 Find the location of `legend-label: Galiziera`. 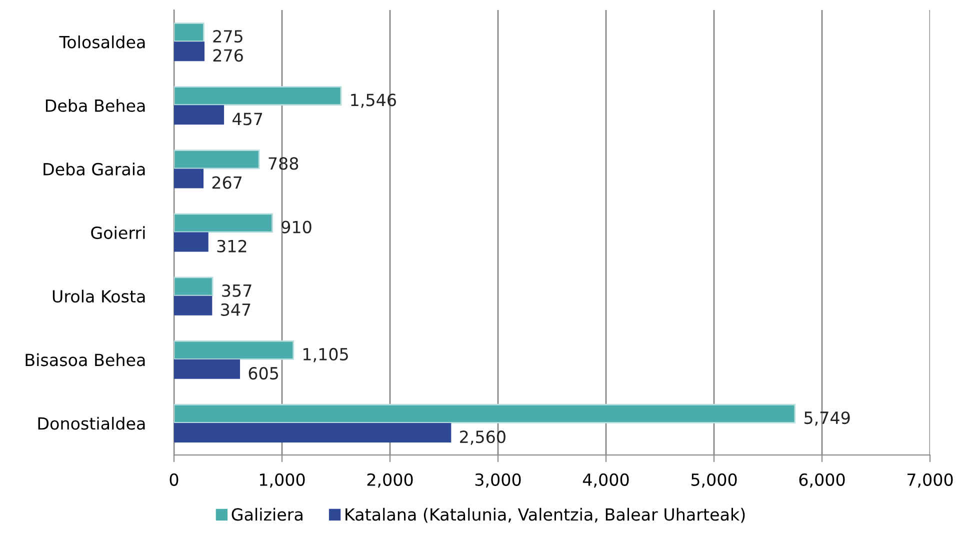

legend-label: Galiziera is located at coordinates (267, 514).